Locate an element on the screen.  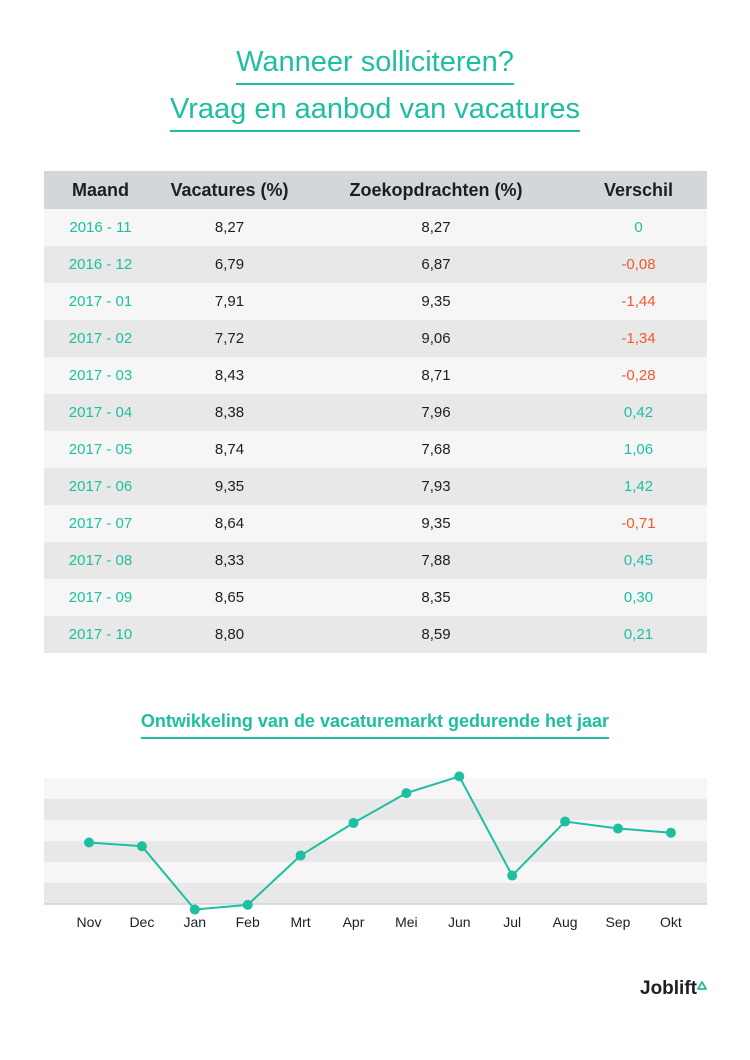
cell-verschil: -0,28 is located at coordinates (638, 375).